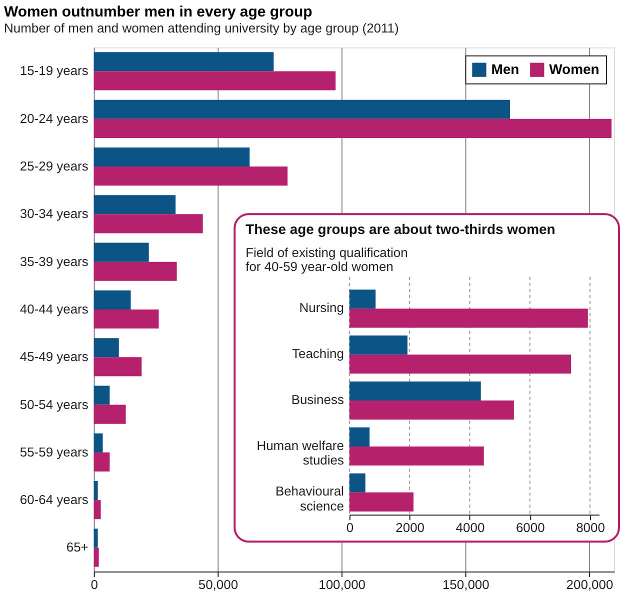 This screenshot has height=599, width=624. Describe the element at coordinates (54, 404) in the screenshot. I see `y-tick-label: 50-54 years` at that location.